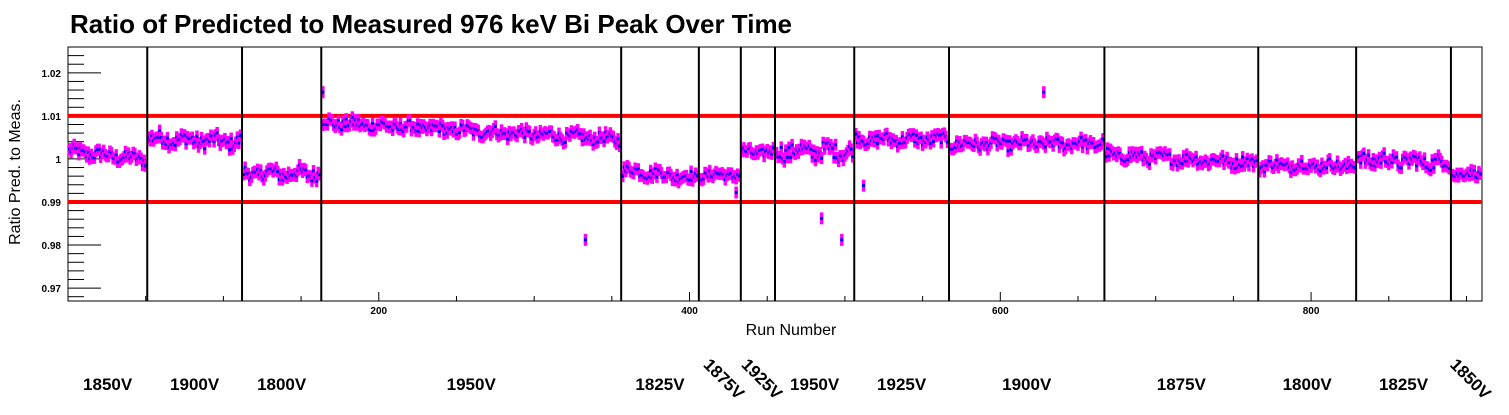 This screenshot has width=1509, height=415. What do you see at coordinates (660, 384) in the screenshot?
I see `voltage-label: 1825V` at bounding box center [660, 384].